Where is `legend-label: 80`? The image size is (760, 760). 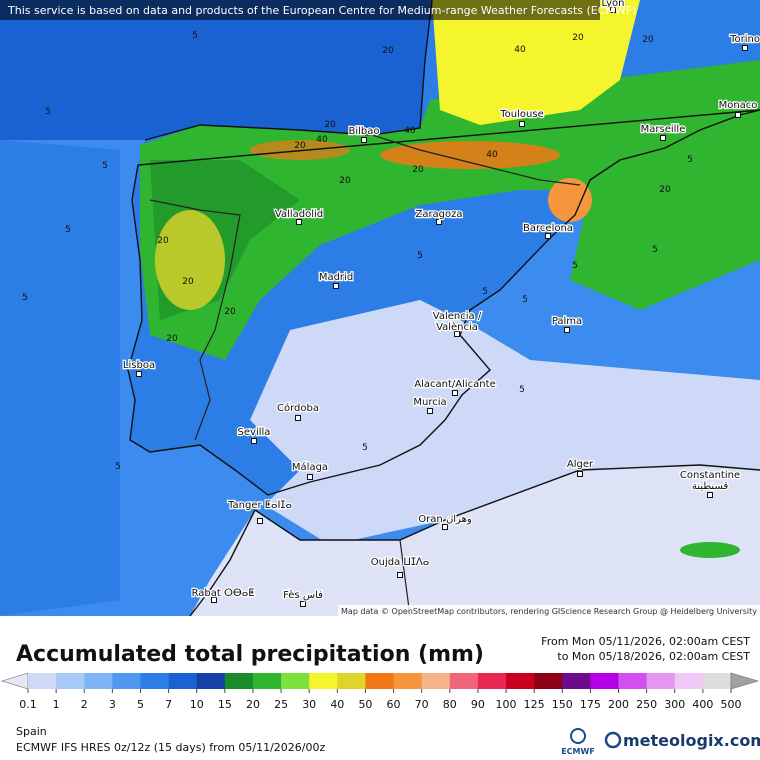 legend-label: 80 is located at coordinates (450, 704).